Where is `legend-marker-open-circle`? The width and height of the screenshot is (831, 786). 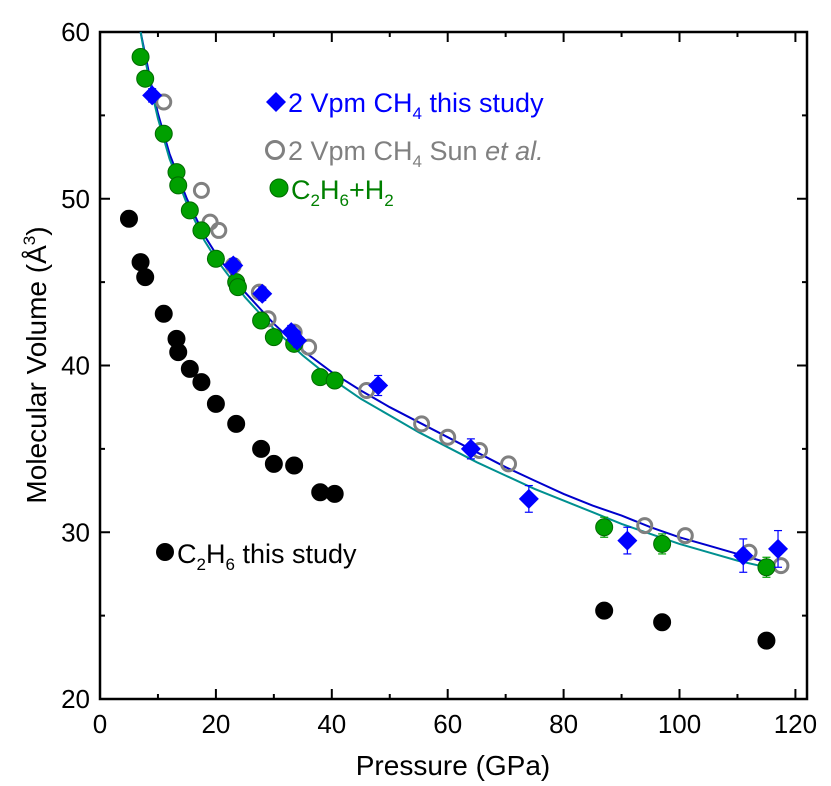 legend-marker-open-circle is located at coordinates (275, 150).